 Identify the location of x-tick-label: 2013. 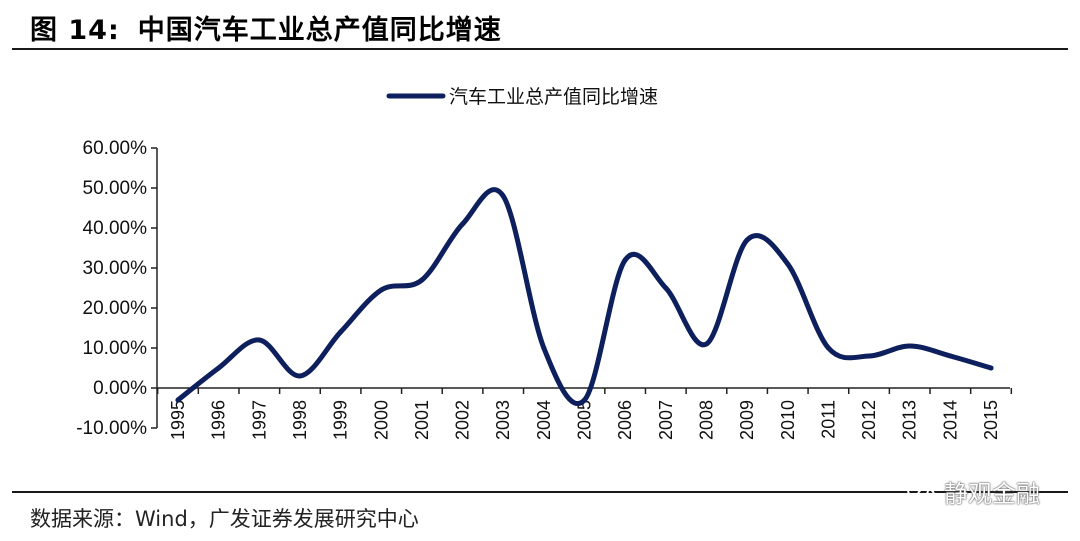
(910, 420).